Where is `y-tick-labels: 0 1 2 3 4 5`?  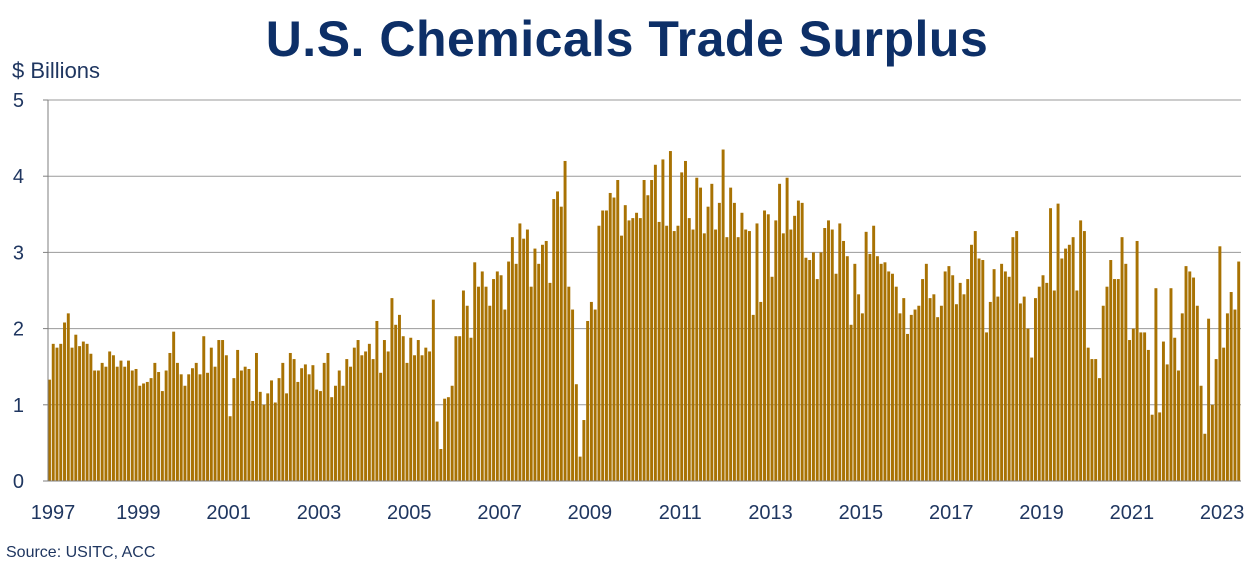 y-tick-labels: 0 1 2 3 4 5 is located at coordinates (18, 291).